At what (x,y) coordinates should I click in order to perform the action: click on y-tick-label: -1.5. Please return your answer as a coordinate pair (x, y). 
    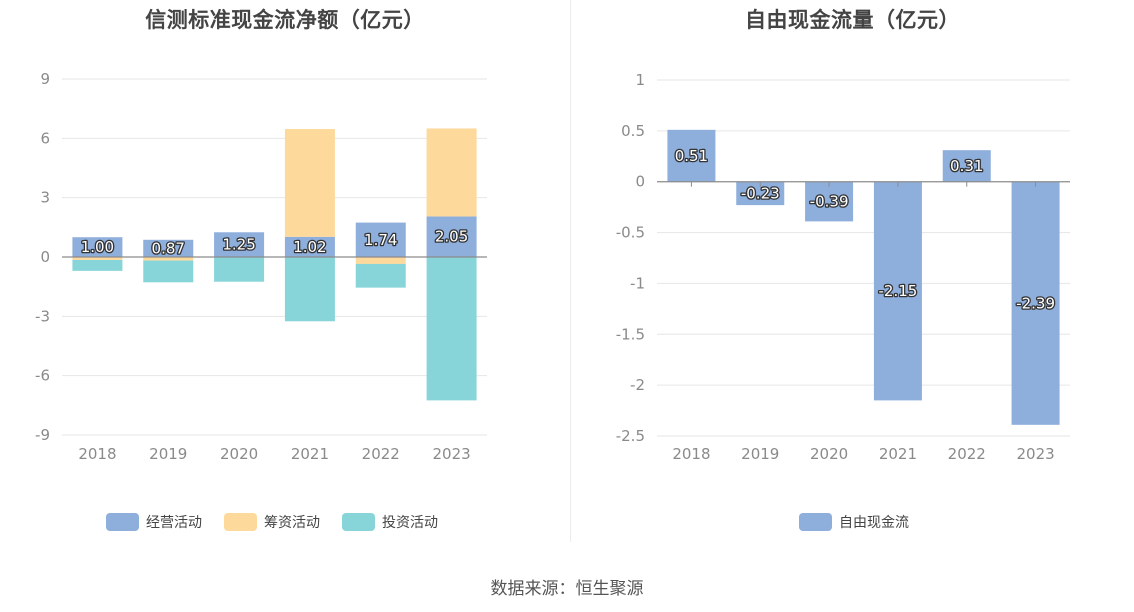
    Looking at the image, I should click on (630, 334).